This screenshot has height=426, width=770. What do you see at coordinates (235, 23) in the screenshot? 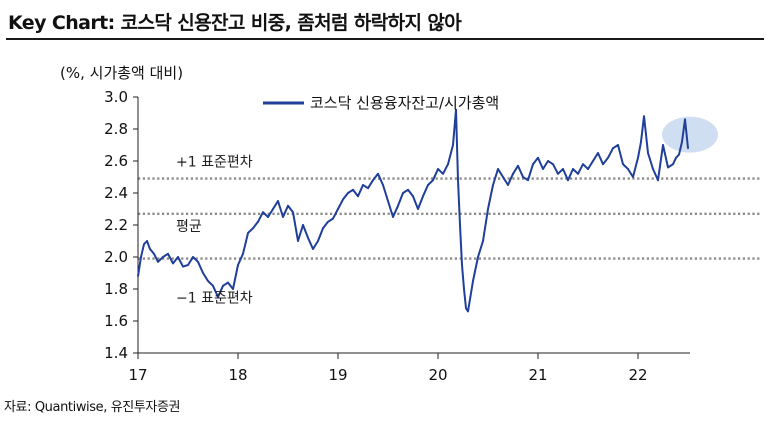
I see `chart-title: Key Chart: 코스닥 신용잔고 비중, 좀처럼 하락하지 않아` at bounding box center [235, 23].